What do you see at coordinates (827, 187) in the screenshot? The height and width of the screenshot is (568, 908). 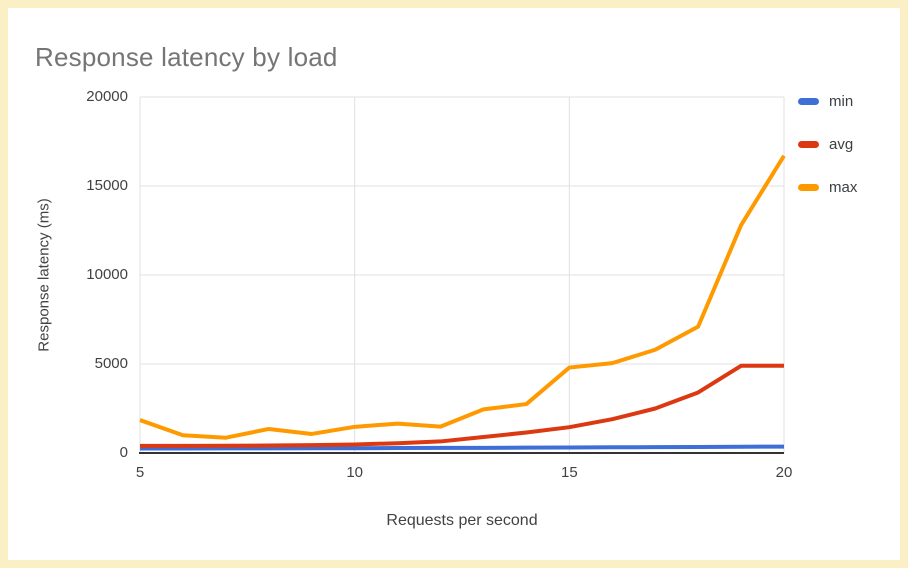 I see `legend-item-max: max` at bounding box center [827, 187].